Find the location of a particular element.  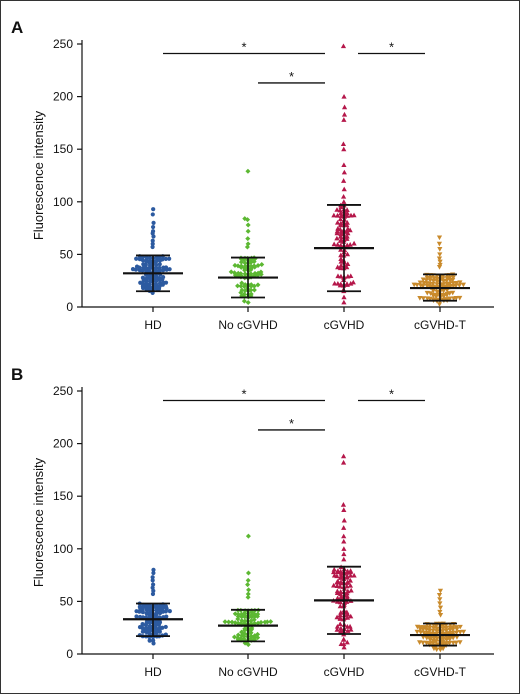

x-tick-label: HD is located at coordinates (153, 672).